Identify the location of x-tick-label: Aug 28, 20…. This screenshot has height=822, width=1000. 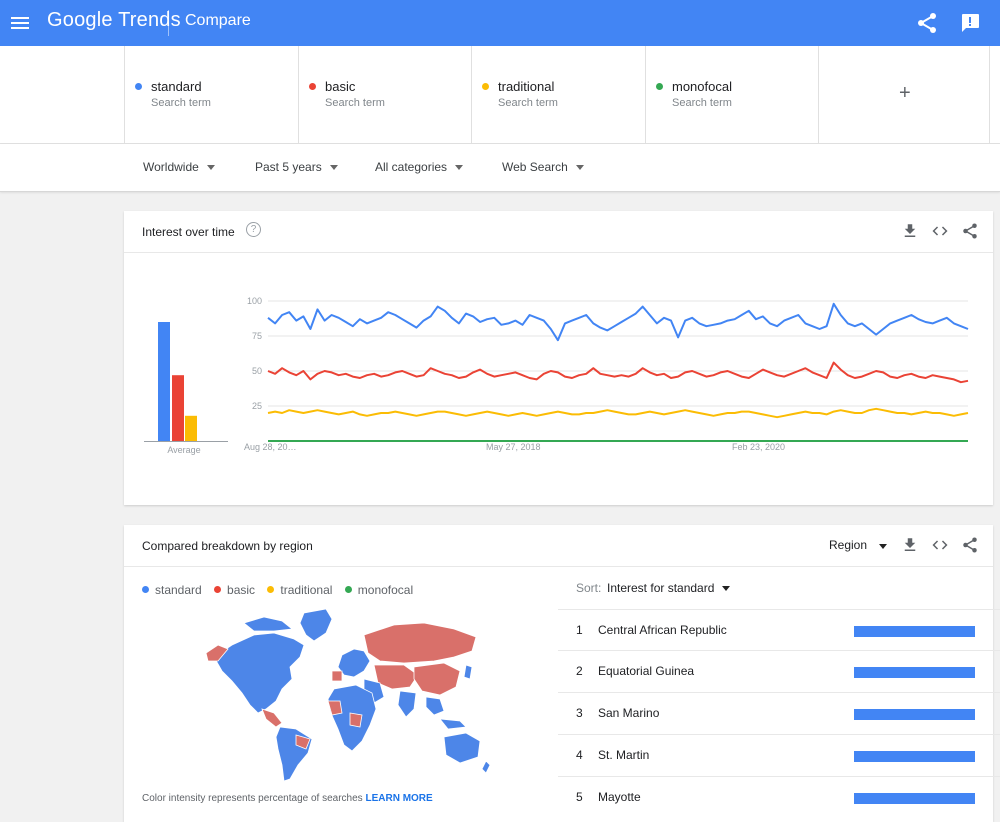
(270, 447).